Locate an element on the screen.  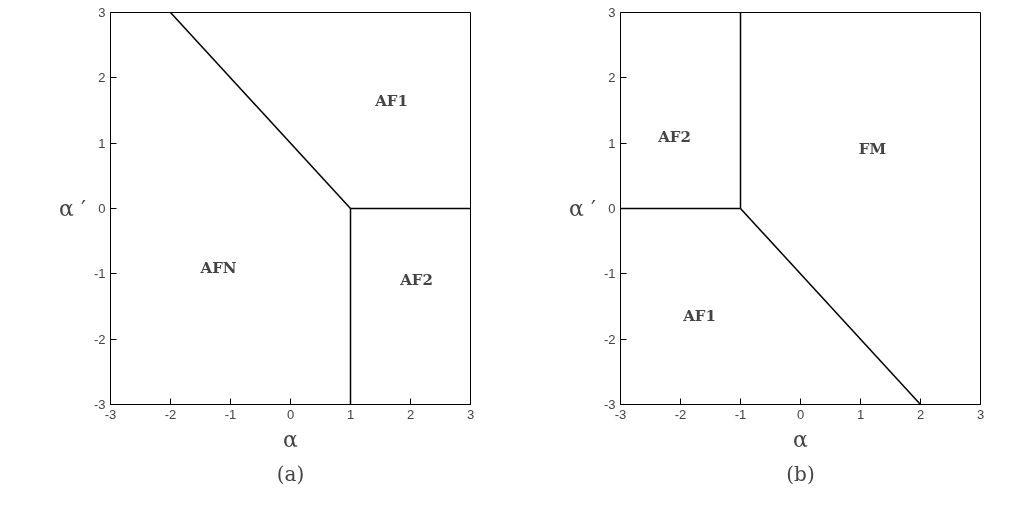
text: (a) is located at coordinates (290, 473).